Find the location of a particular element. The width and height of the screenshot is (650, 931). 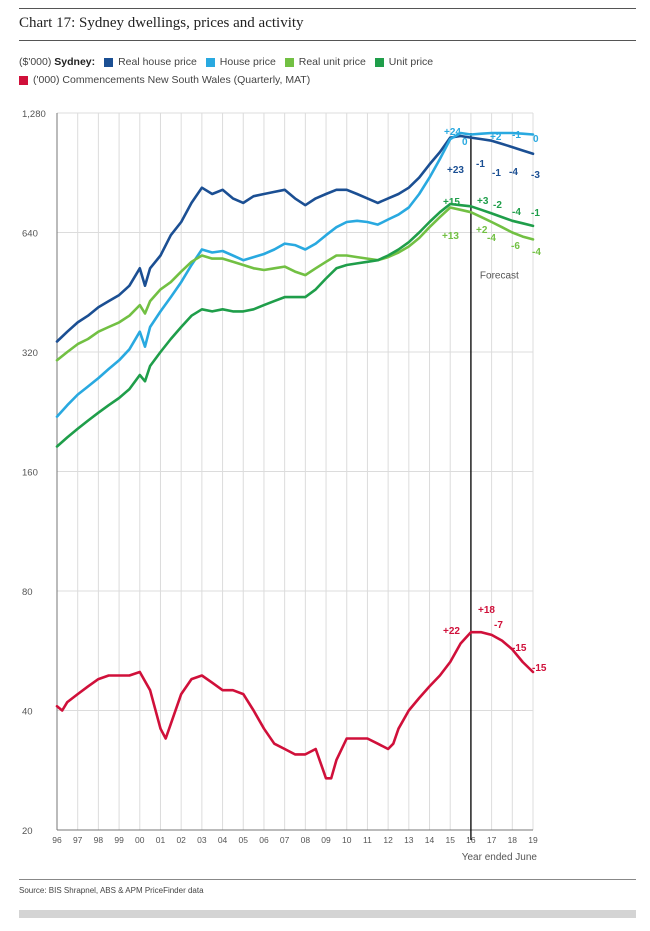

x-tick-label: 15 is located at coordinates (450, 840).